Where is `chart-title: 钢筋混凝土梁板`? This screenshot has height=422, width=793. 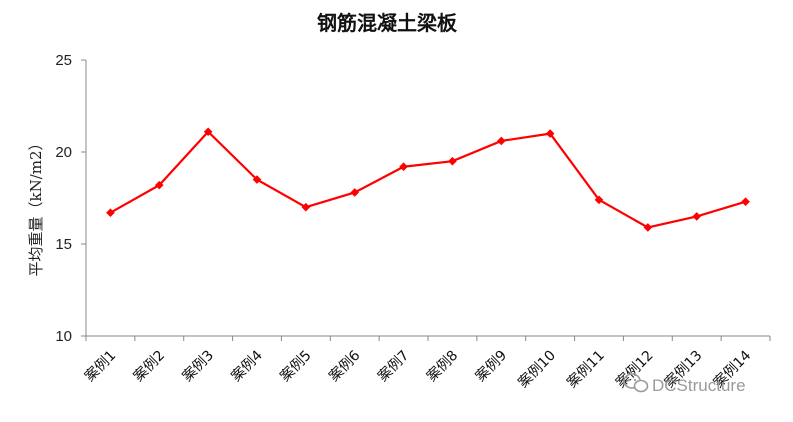
chart-title: 钢筋混凝土梁板 is located at coordinates (387, 23).